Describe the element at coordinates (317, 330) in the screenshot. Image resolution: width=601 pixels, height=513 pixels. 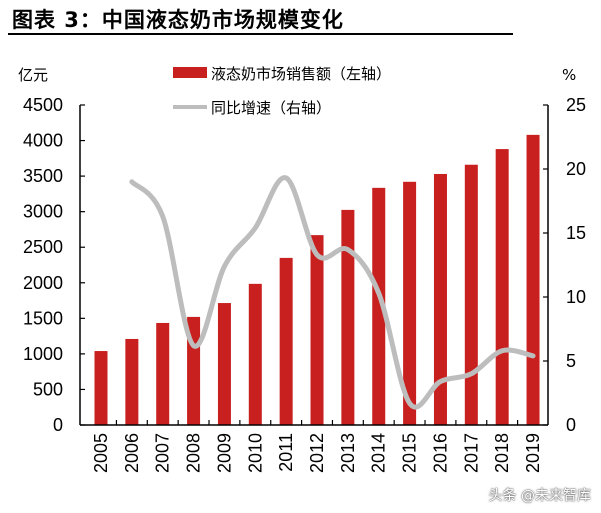
I see `bar-2012` at that location.